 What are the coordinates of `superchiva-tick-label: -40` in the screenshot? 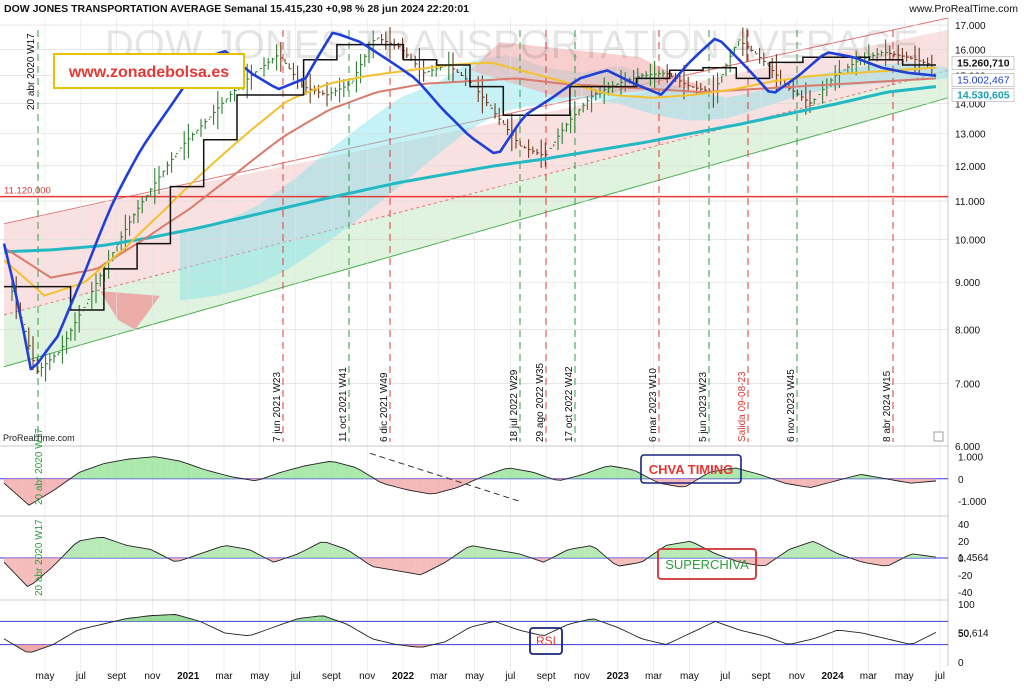 It's located at (965, 593).